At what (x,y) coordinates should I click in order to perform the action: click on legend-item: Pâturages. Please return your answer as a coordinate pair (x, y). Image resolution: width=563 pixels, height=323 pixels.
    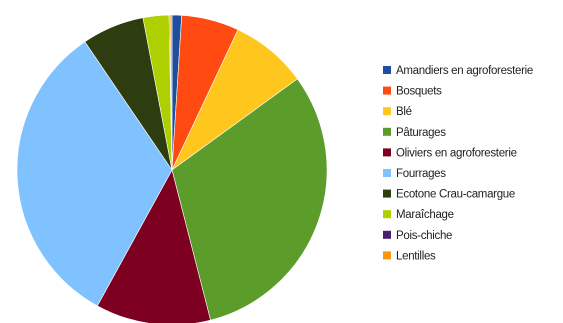
    Looking at the image, I should click on (415, 133).